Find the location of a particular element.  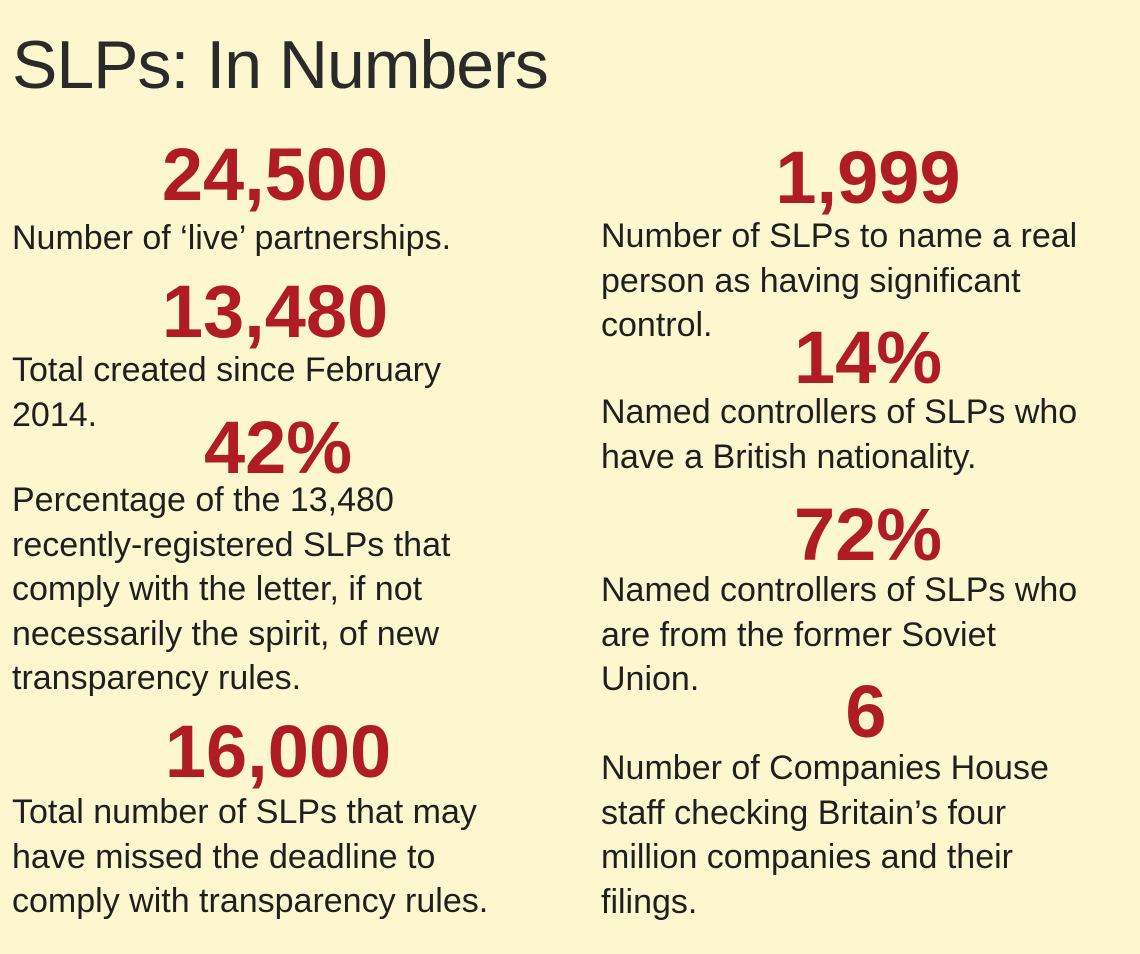

stat-description: have a British nationality. is located at coordinates (789, 456).